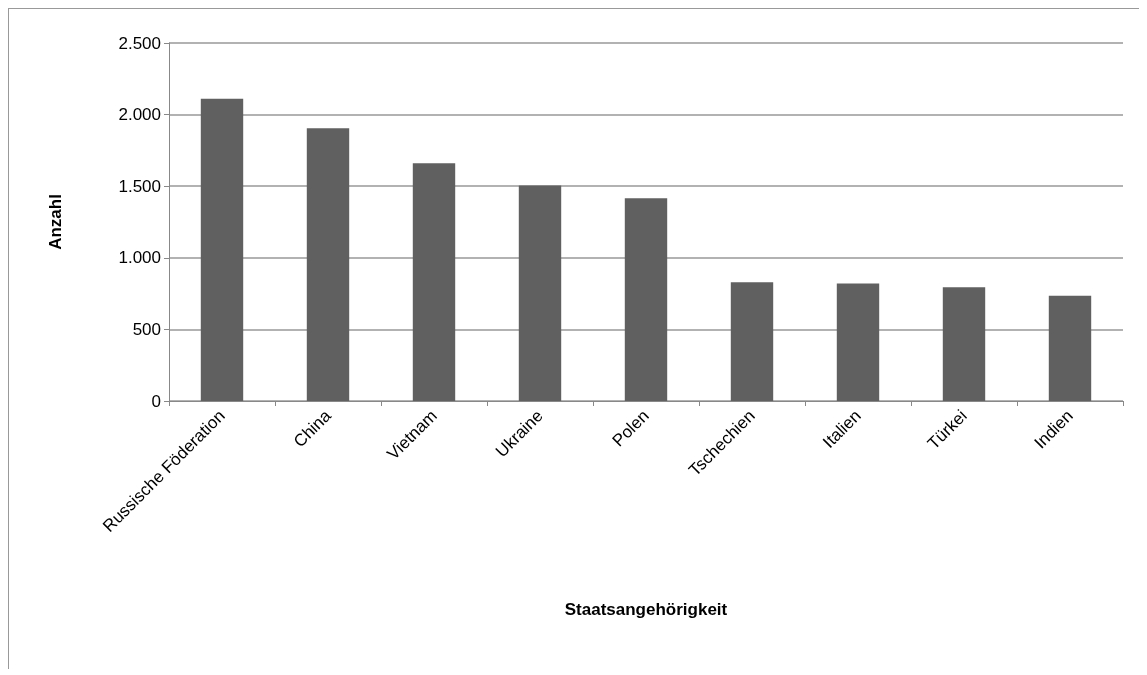 The image size is (1147, 675). Describe the element at coordinates (146, 329) in the screenshot. I see `y-tick-label: 500` at that location.